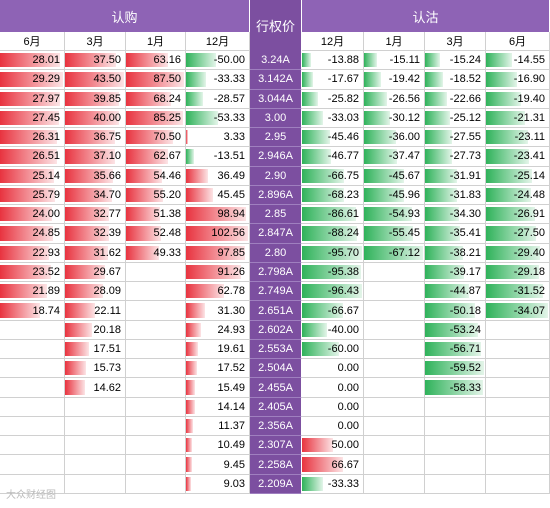 The width and height of the screenshot is (550, 508). I want to click on put-2-value: -15.24, so click(465, 60).